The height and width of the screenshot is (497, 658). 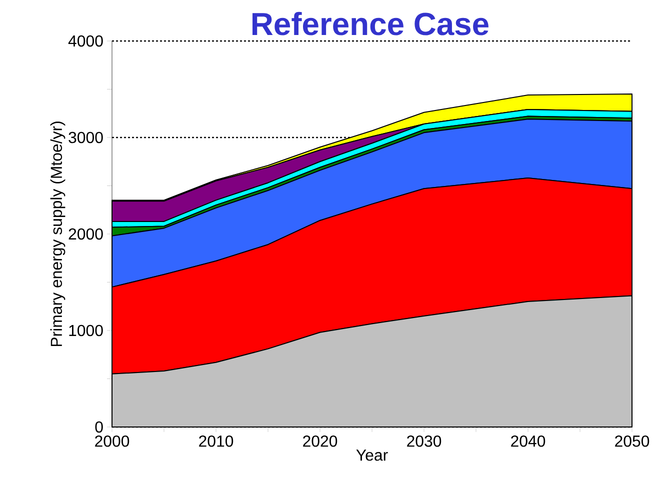 What do you see at coordinates (85, 41) in the screenshot?
I see `y-tick-label: 4000` at bounding box center [85, 41].